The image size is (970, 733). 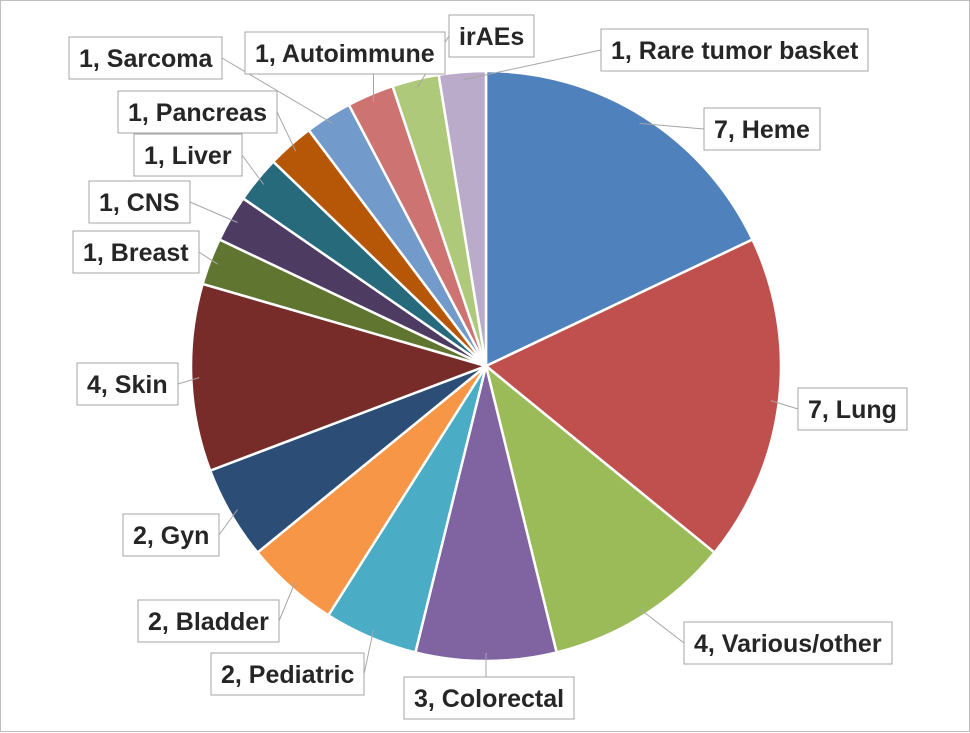 I want to click on data-label-gyn: 2, Gyn, so click(x=171, y=536).